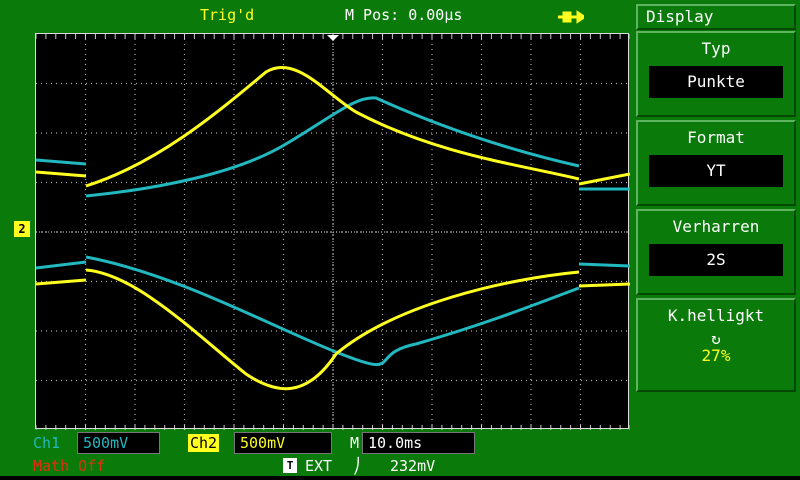  I want to click on trigger-level: 232mV, so click(413, 466).